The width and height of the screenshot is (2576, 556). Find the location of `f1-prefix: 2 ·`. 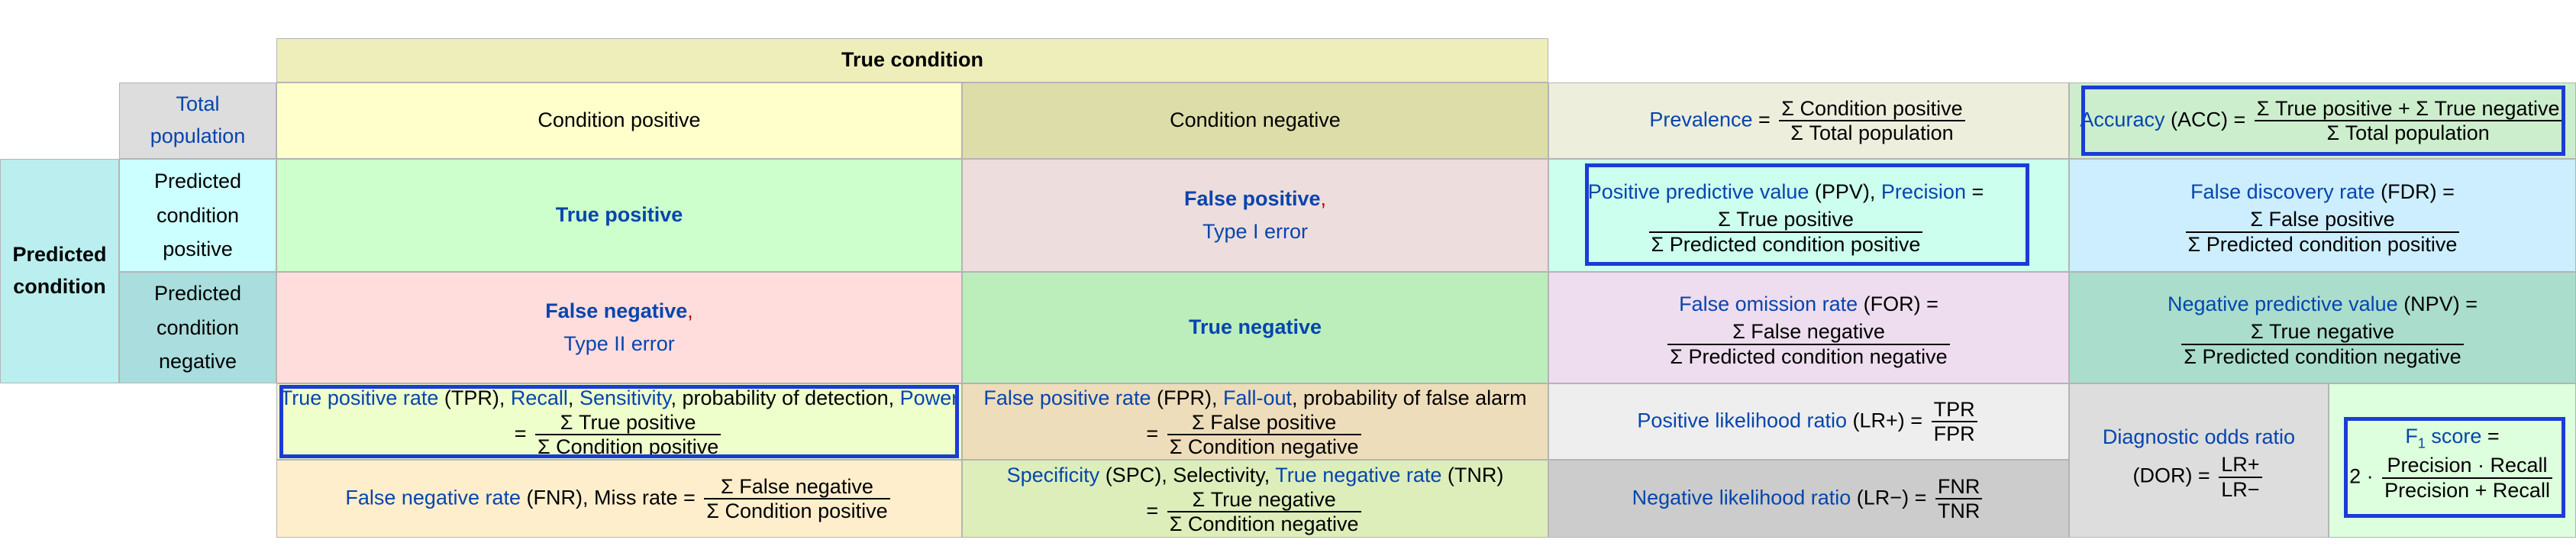

f1-prefix: 2 · is located at coordinates (2361, 476).